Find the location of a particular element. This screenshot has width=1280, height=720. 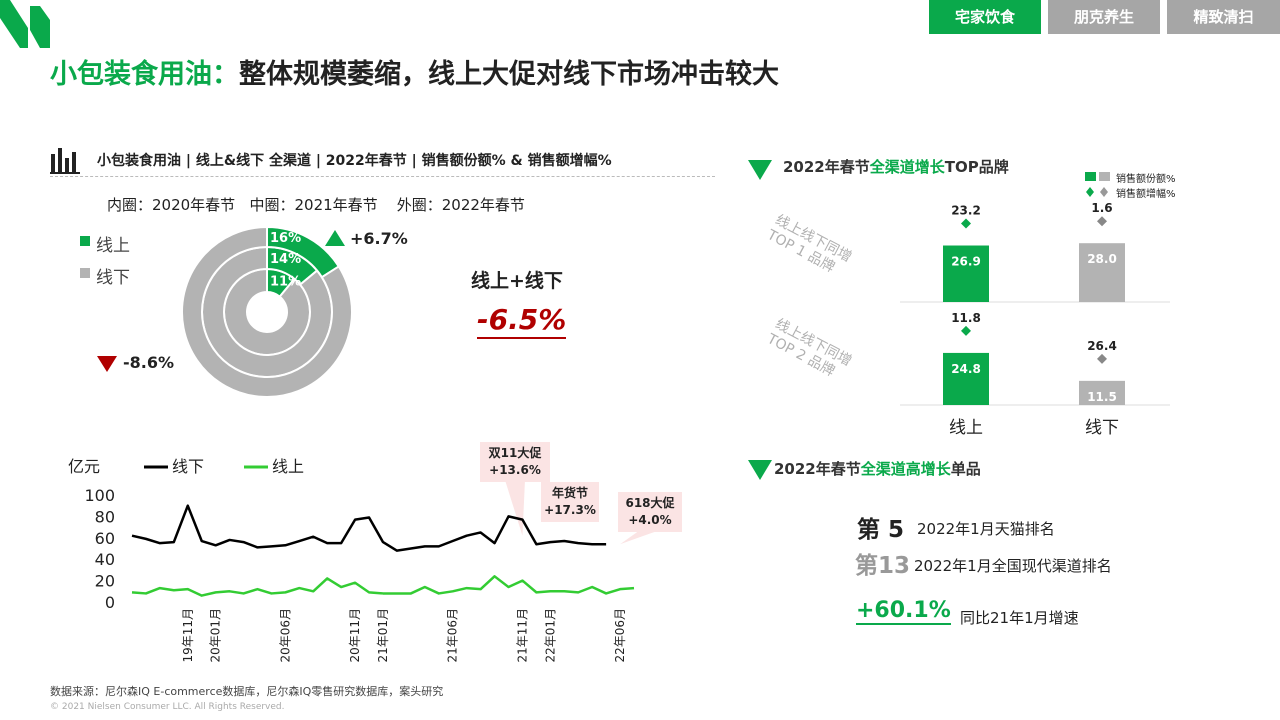

row2-label: 线上线下同增 TOP 2 品牌 is located at coordinates (809, 348).